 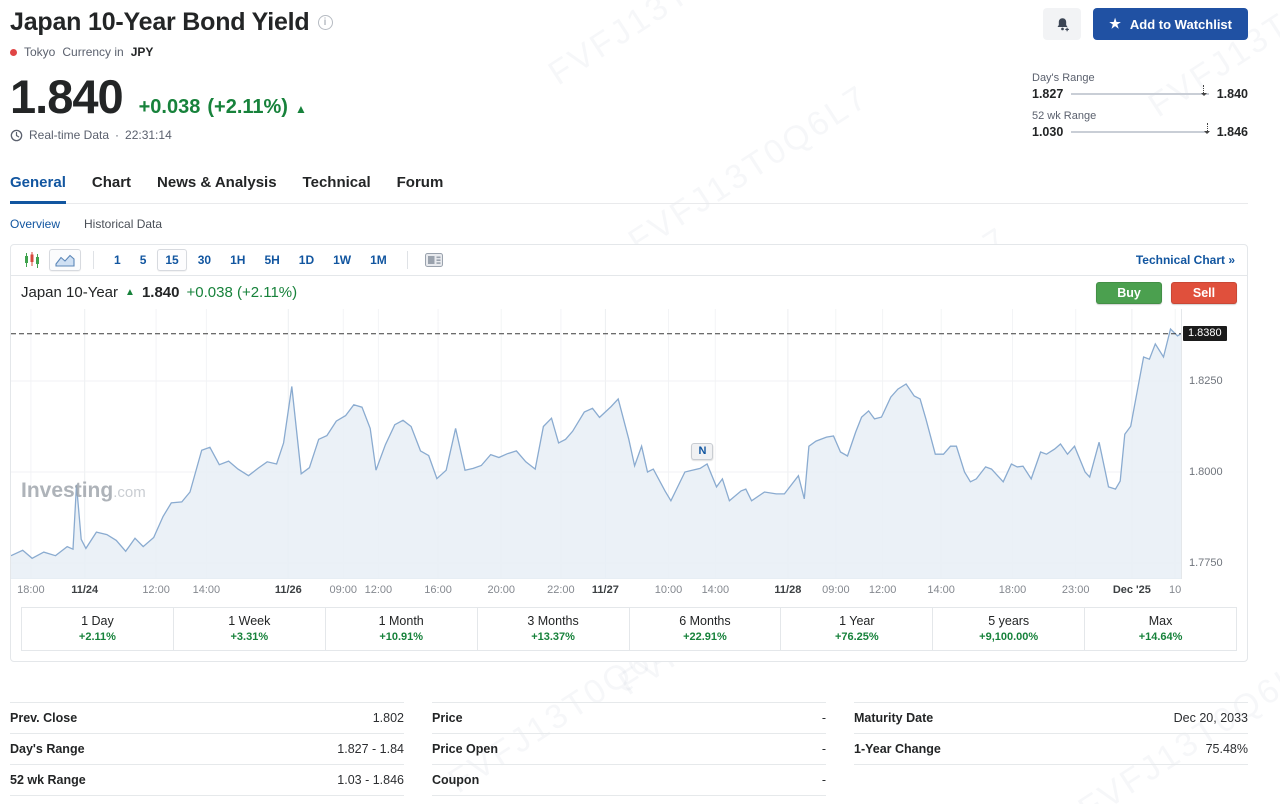 What do you see at coordinates (16, 135) in the screenshot?
I see `clock-icon` at bounding box center [16, 135].